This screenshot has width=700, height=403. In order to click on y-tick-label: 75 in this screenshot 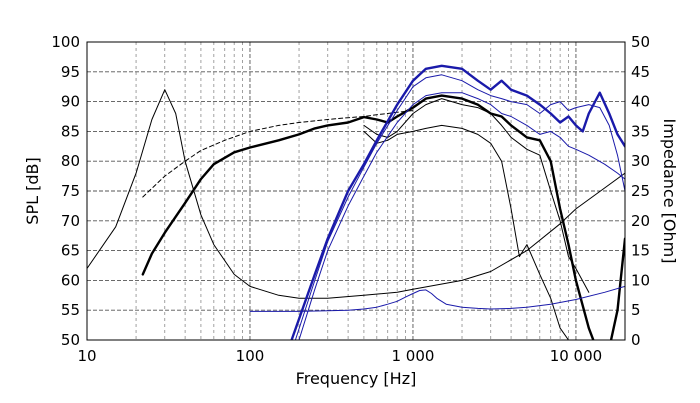, I will do `click(70, 191)`.